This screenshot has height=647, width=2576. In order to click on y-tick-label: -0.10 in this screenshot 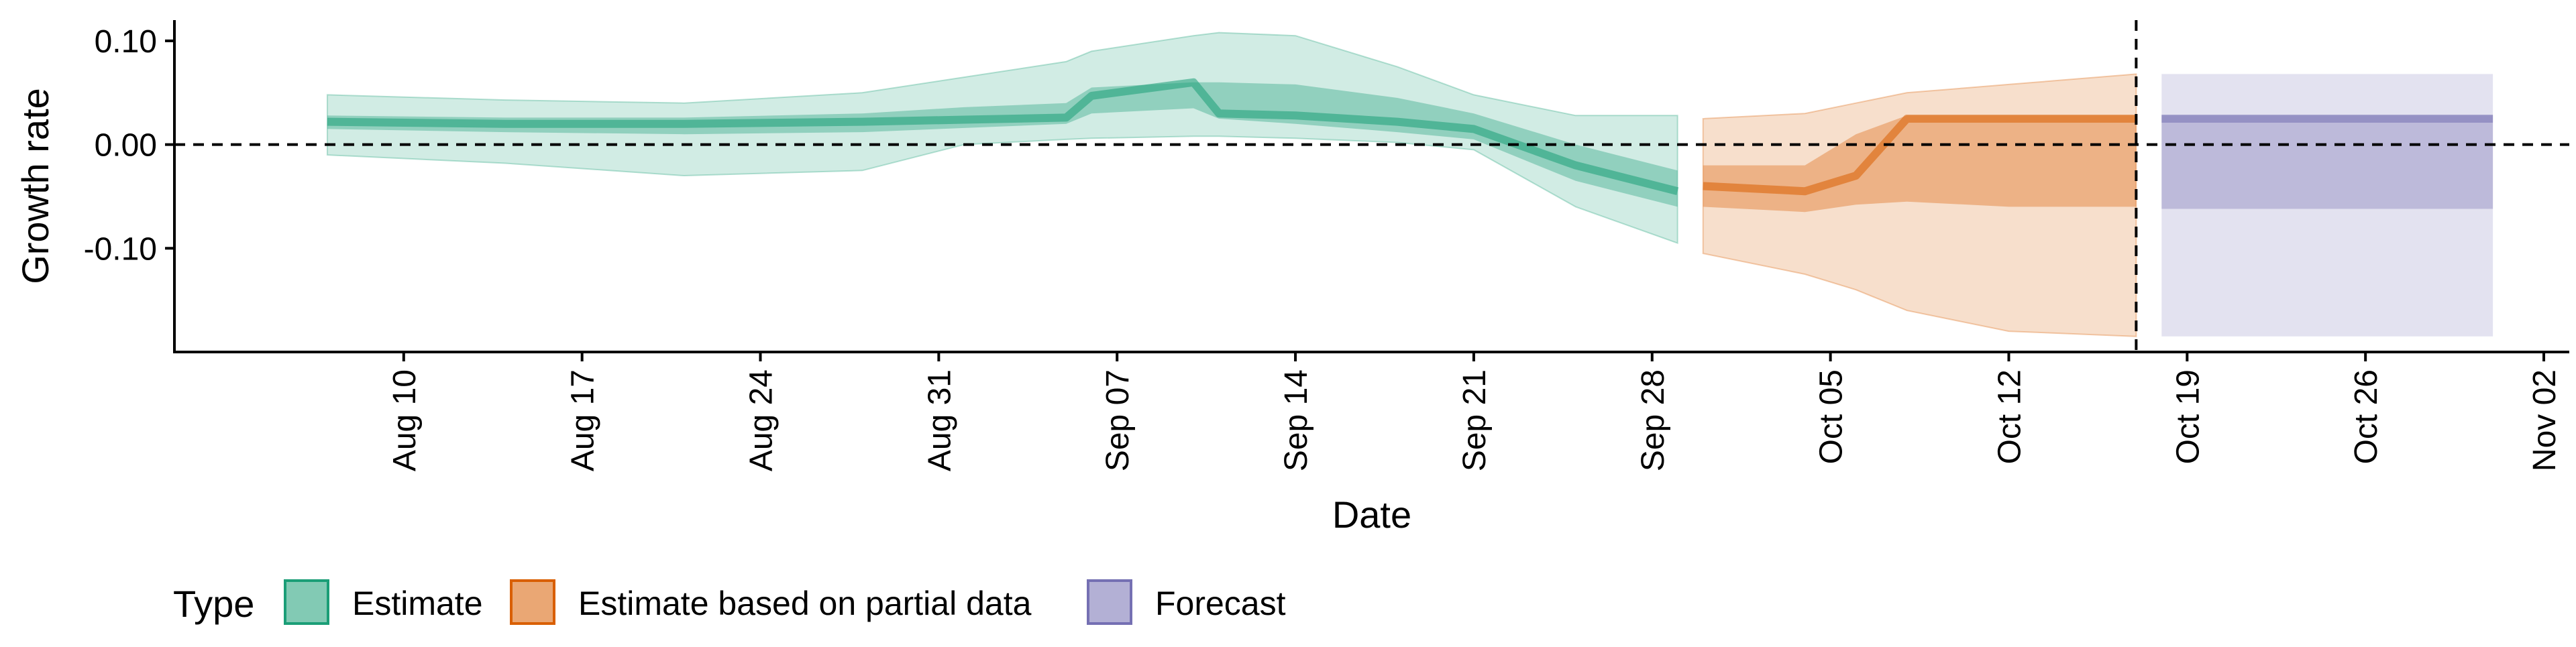, I will do `click(120, 249)`.